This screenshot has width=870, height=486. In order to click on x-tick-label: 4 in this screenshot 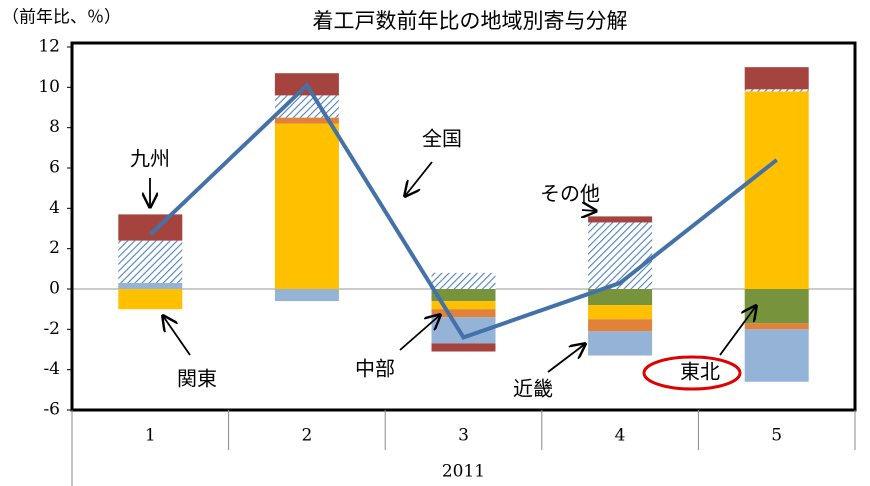, I will do `click(620, 436)`.